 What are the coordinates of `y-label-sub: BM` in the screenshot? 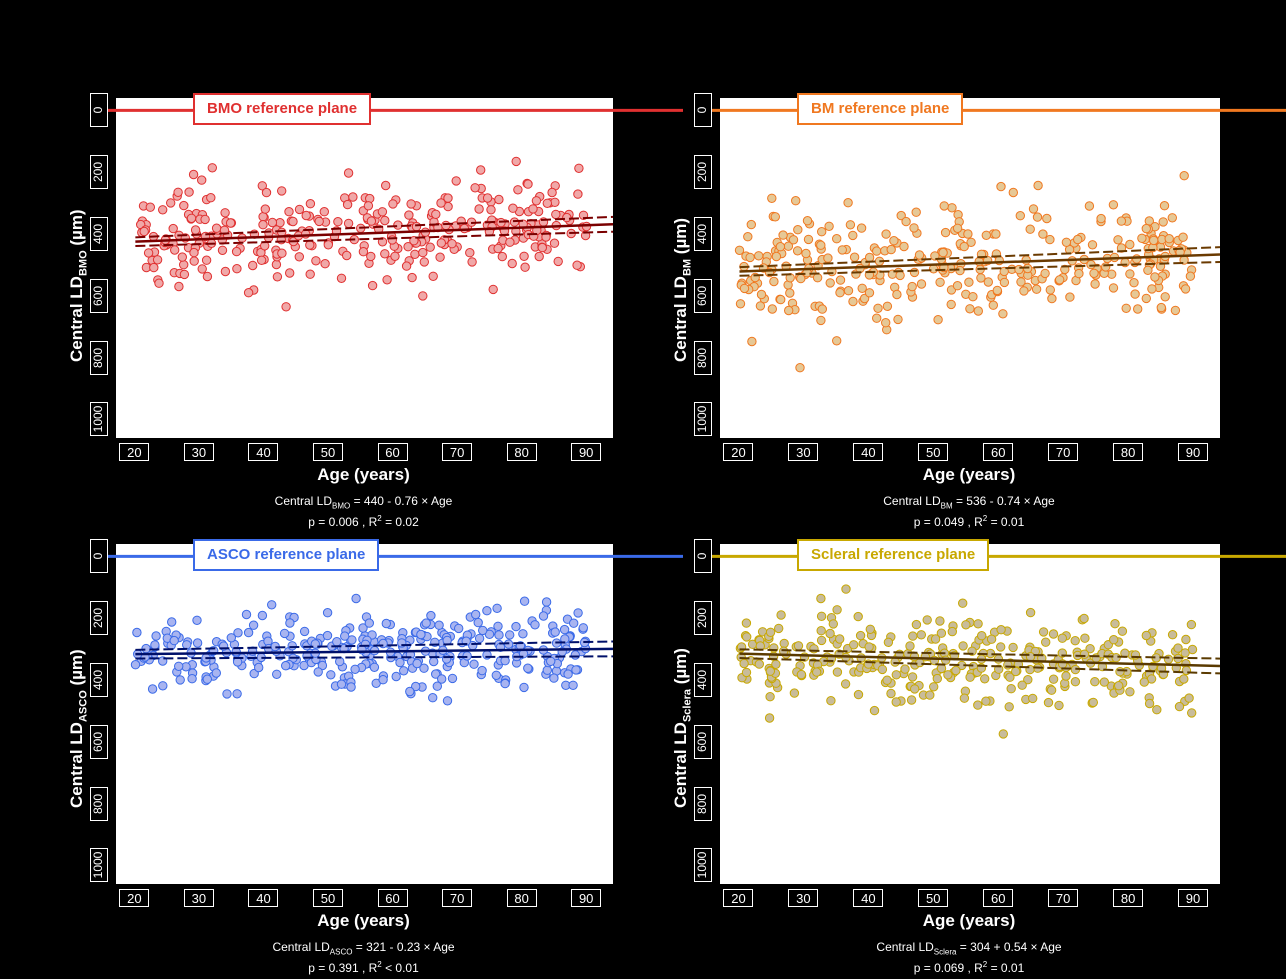 It's located at (687, 267).